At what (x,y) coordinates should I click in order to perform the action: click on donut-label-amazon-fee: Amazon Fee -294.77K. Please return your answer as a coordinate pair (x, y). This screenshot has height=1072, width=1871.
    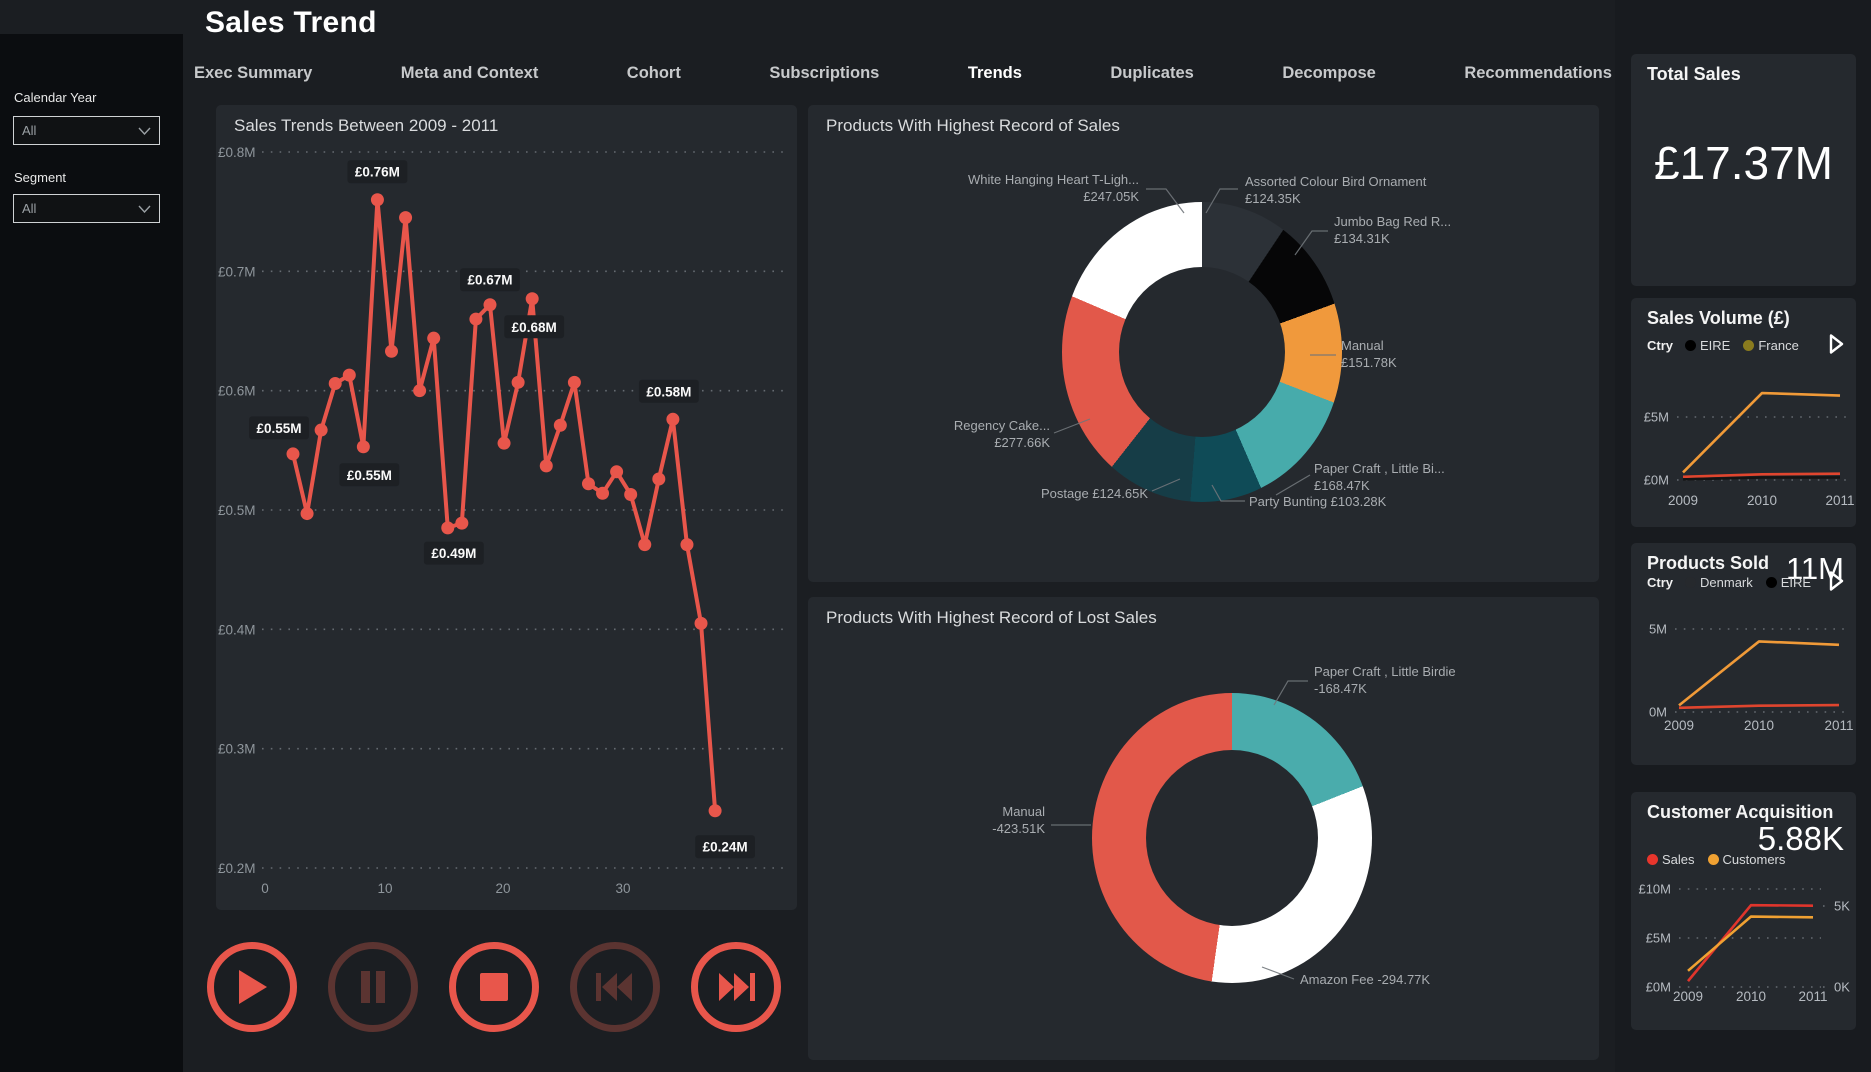
    Looking at the image, I should click on (1365, 979).